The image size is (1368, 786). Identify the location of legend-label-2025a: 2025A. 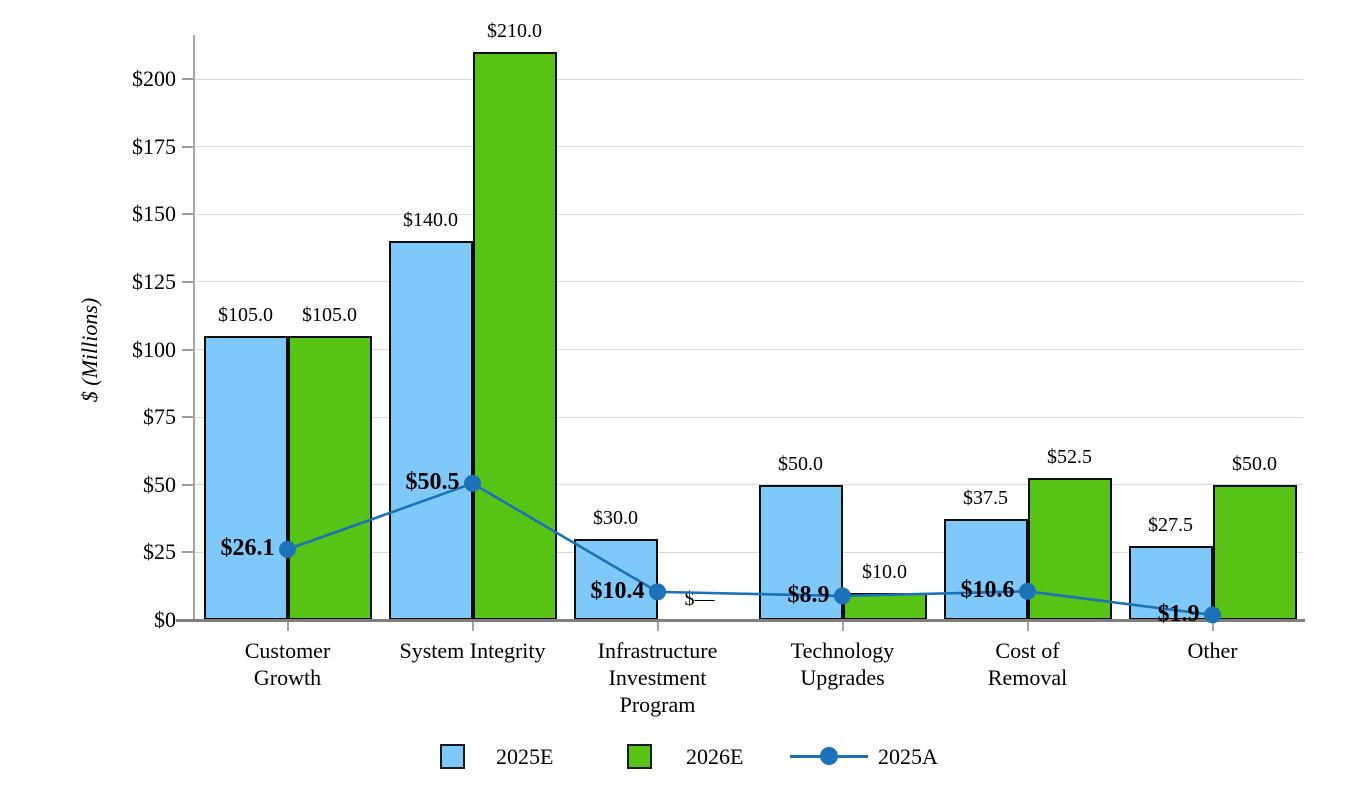
(908, 756).